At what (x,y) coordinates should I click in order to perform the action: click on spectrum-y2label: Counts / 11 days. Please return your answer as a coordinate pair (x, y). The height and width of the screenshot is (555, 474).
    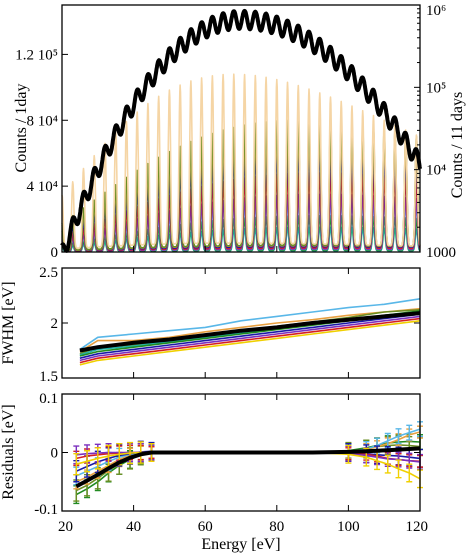
    Looking at the image, I should click on (457, 145).